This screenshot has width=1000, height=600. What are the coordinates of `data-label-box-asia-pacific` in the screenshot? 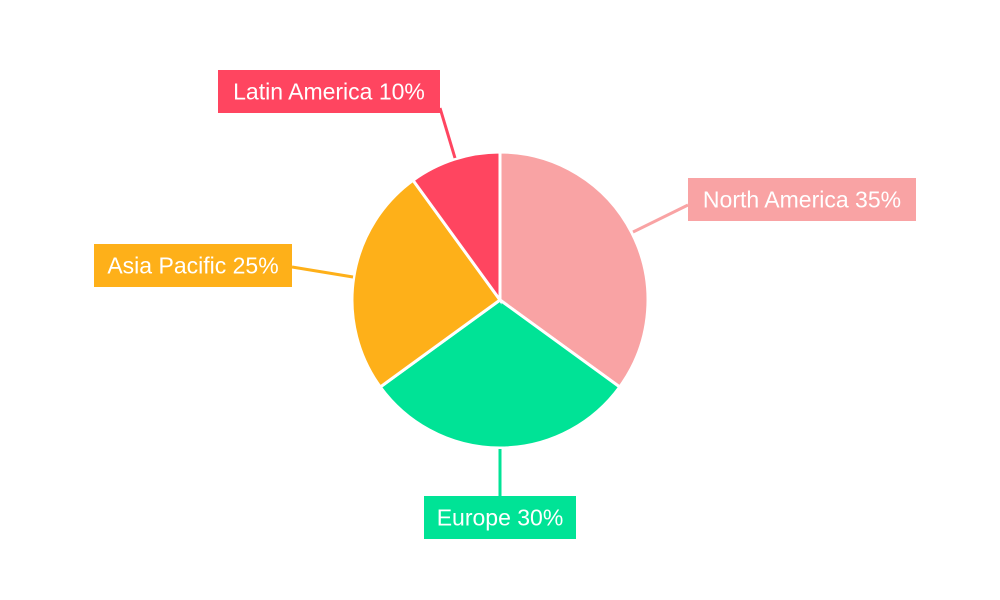 It's located at (193, 265).